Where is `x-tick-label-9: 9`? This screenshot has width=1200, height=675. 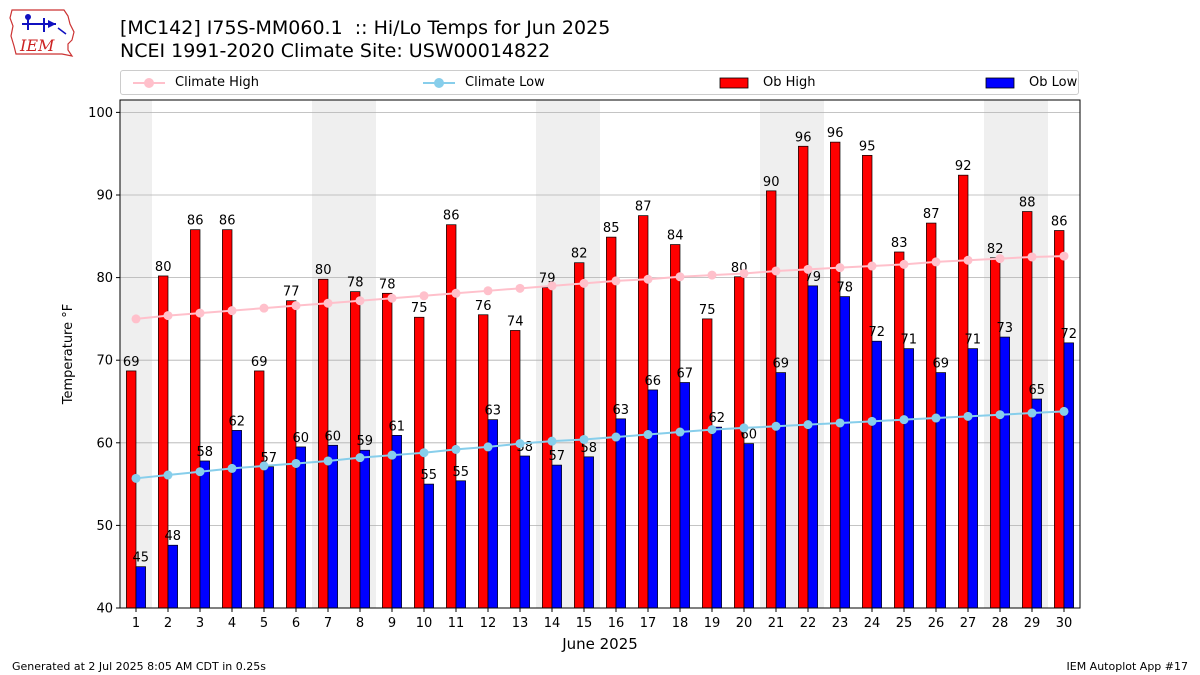
x-tick-label-9: 9 is located at coordinates (392, 623).